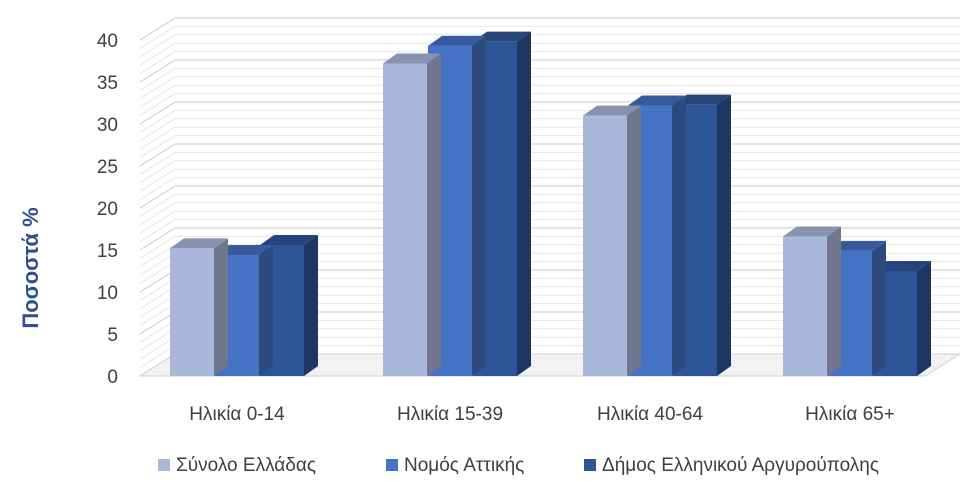  I want to click on y-tick-label: 20, so click(107, 209).